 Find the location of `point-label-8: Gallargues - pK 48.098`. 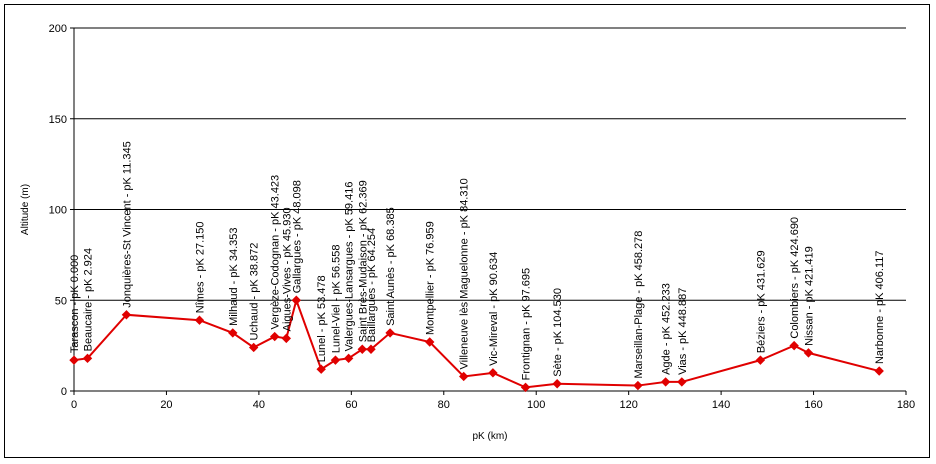

point-label-8: Gallargues - pK 48.098 is located at coordinates (297, 236).